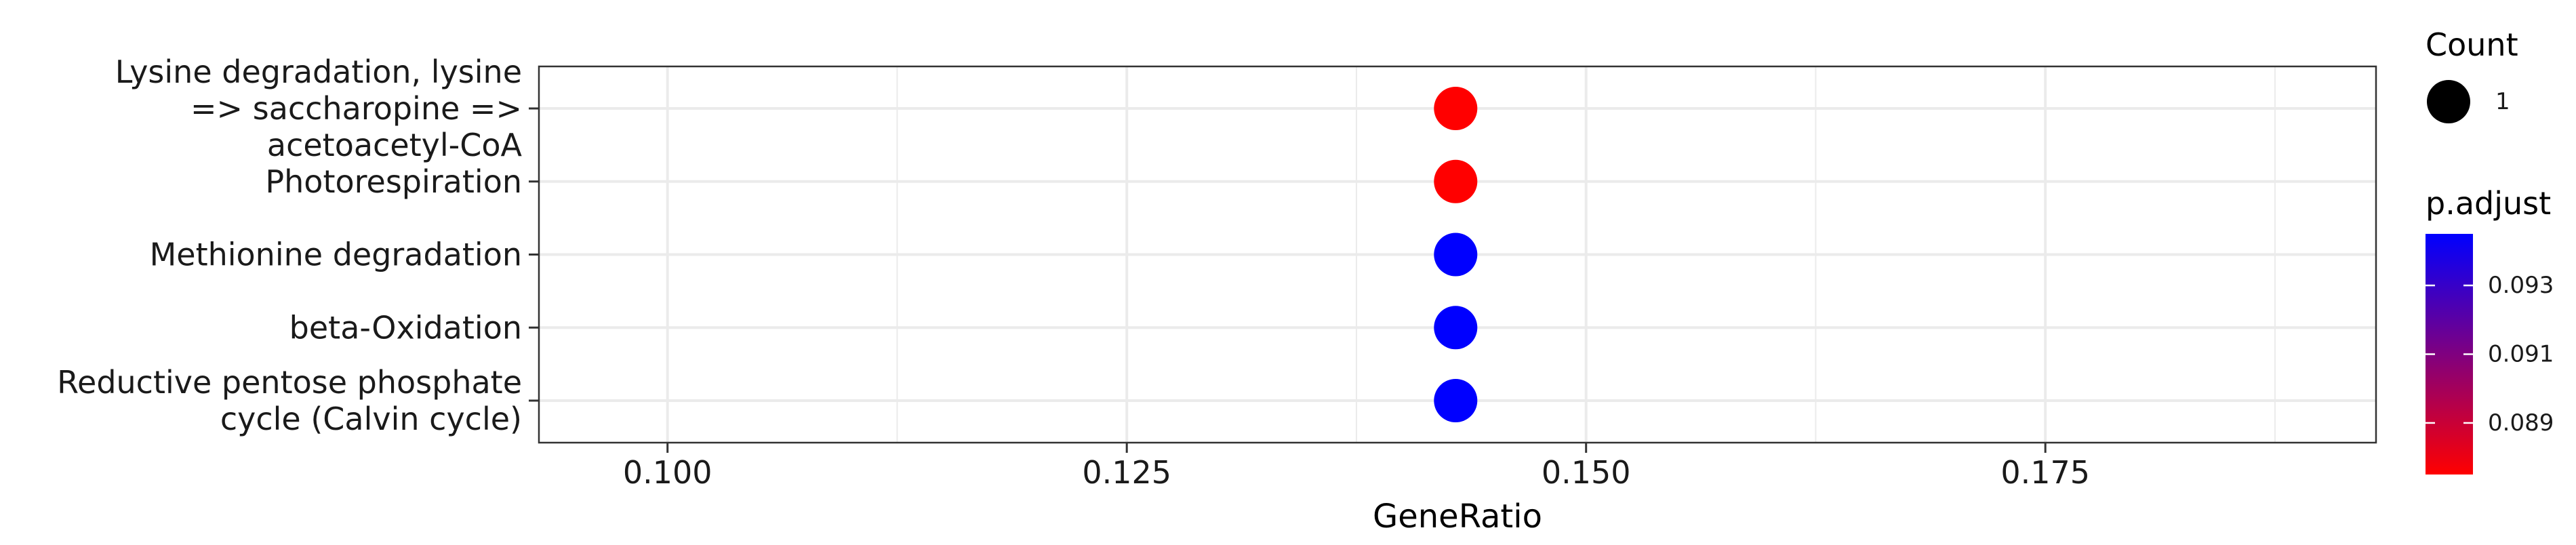 The image size is (2576, 545). I want to click on y-tick-label: cycle (Calvin cycle), so click(371, 419).